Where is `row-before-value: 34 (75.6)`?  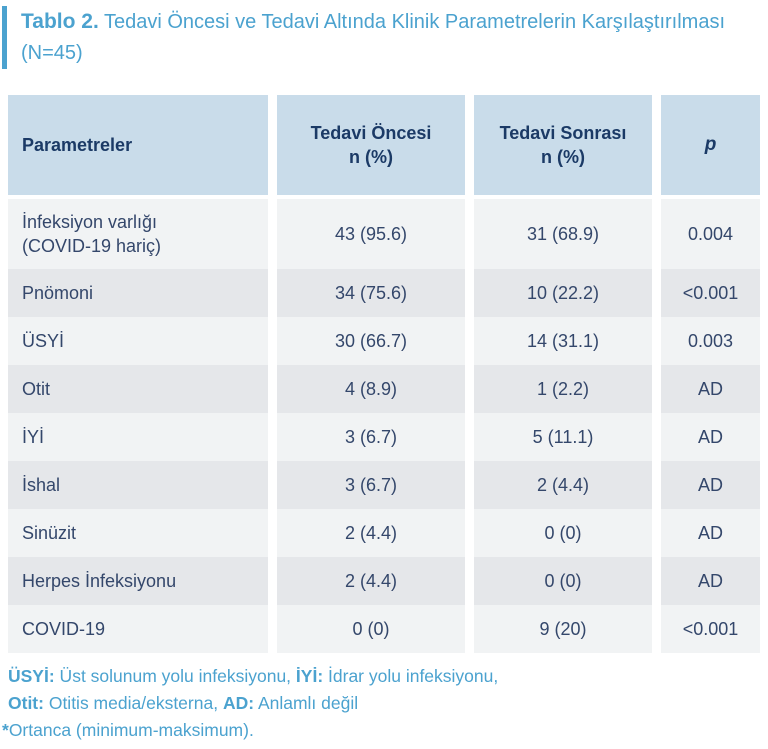
row-before-value: 34 (75.6) is located at coordinates (371, 293).